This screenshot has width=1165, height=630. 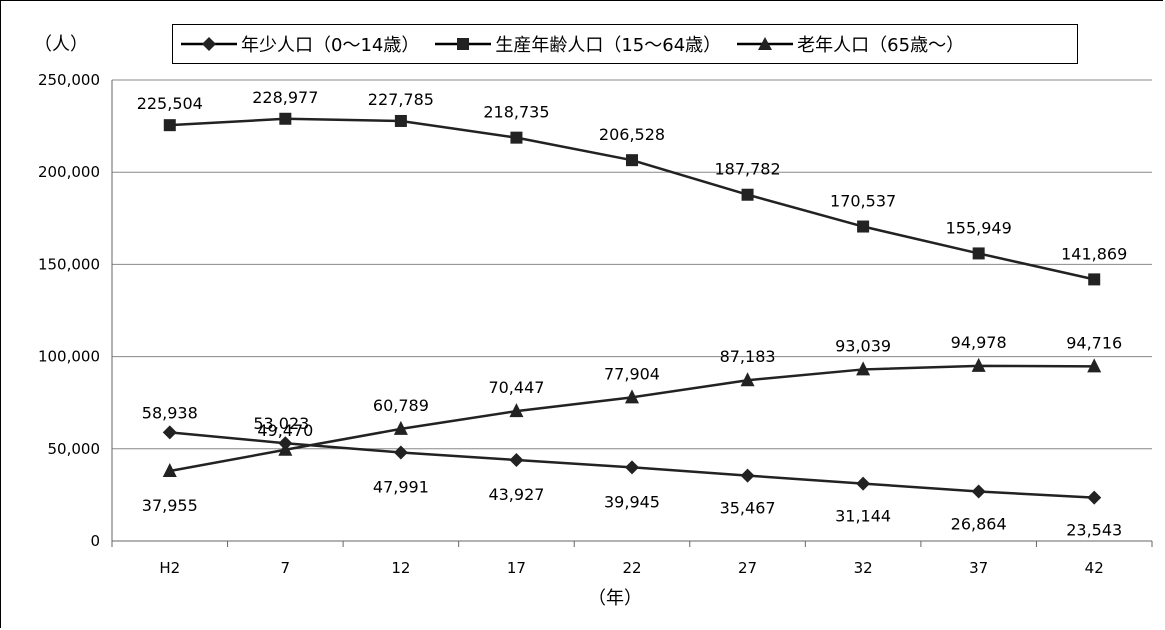 I want to click on data-label: 70,447, so click(x=516, y=387).